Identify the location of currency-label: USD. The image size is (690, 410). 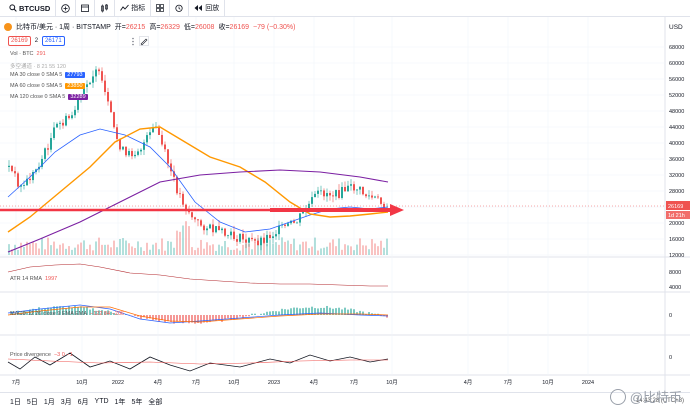
(676, 27).